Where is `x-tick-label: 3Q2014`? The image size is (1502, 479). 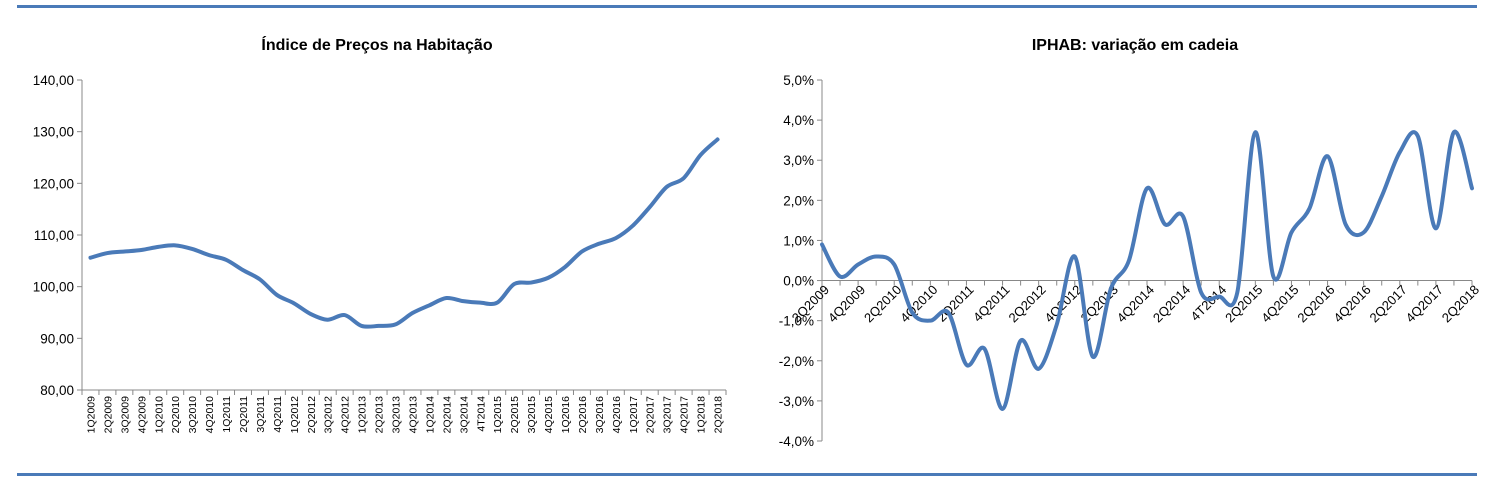 x-tick-label: 3Q2014 is located at coordinates (464, 415).